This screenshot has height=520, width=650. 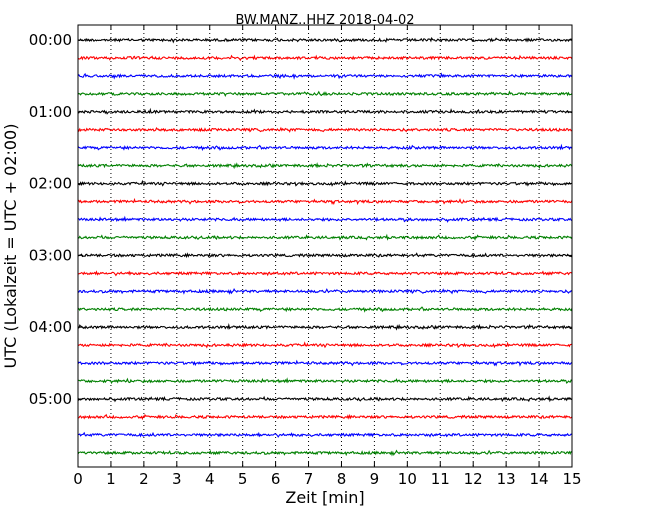 I want to click on y-tick-label: 02:00, so click(x=50, y=184).